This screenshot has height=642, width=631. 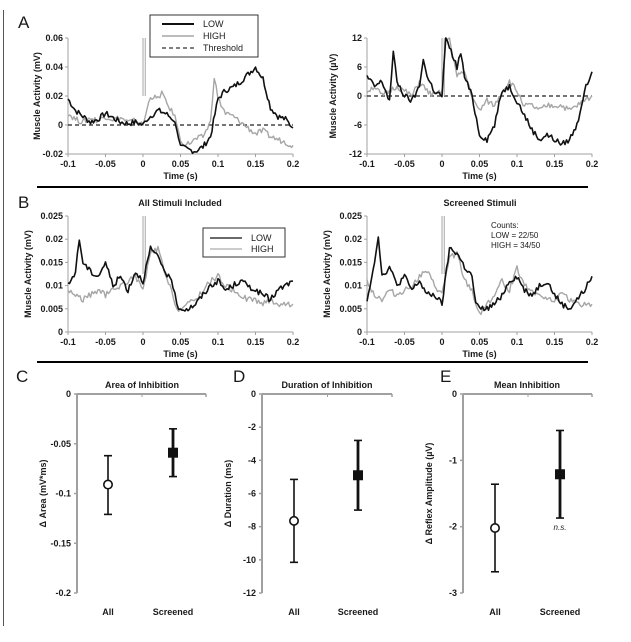 What do you see at coordinates (63, 593) in the screenshot?
I see `y-tick-label: -0.2` at bounding box center [63, 593].